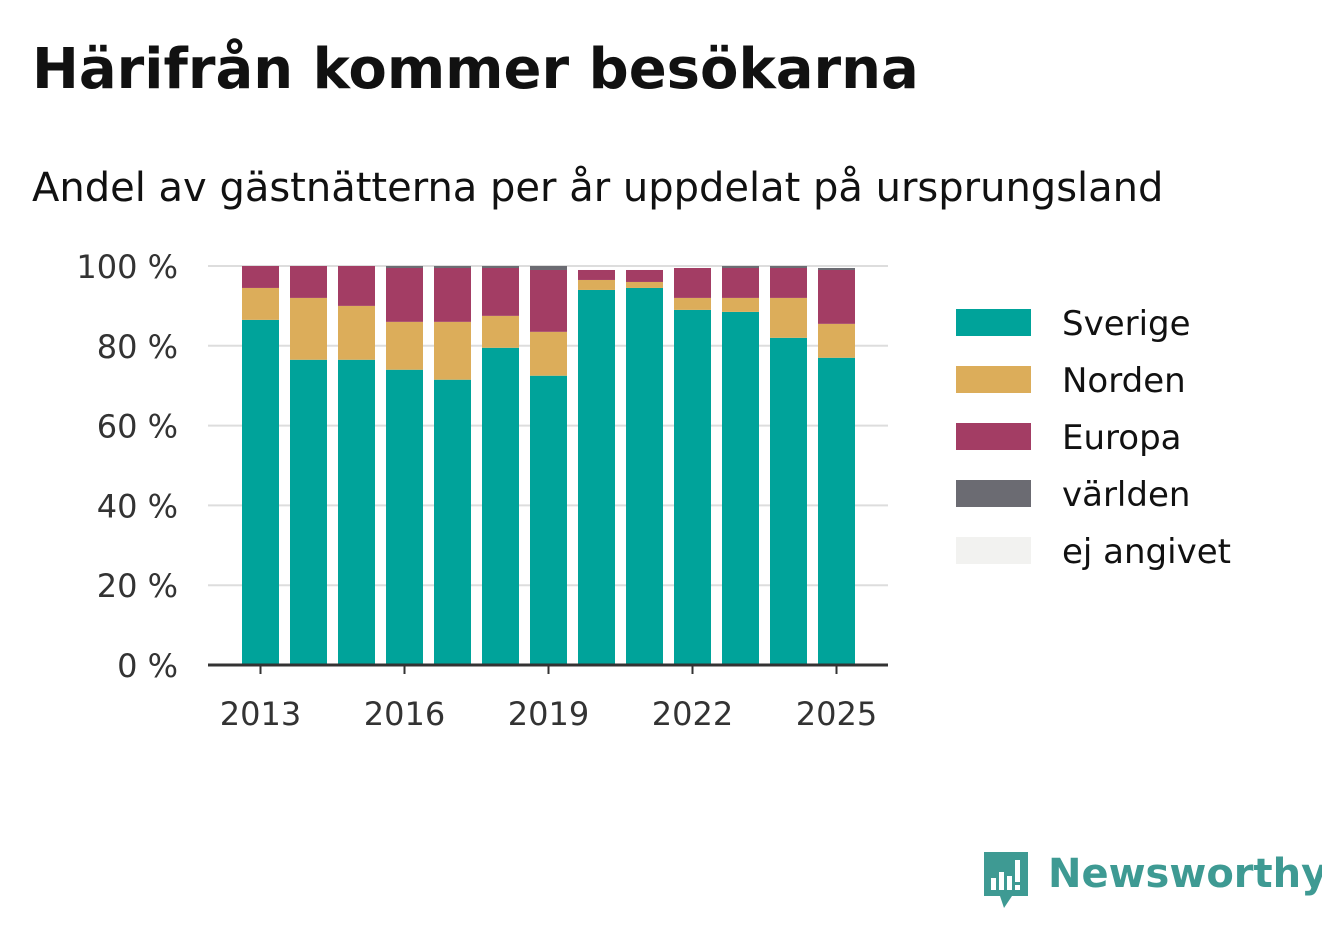 The height and width of the screenshot is (939, 1322). What do you see at coordinates (127, 466) in the screenshot?
I see `y-axis-labels: 0 % 20 % 40 % 60 % 80 % 100 %` at bounding box center [127, 466].